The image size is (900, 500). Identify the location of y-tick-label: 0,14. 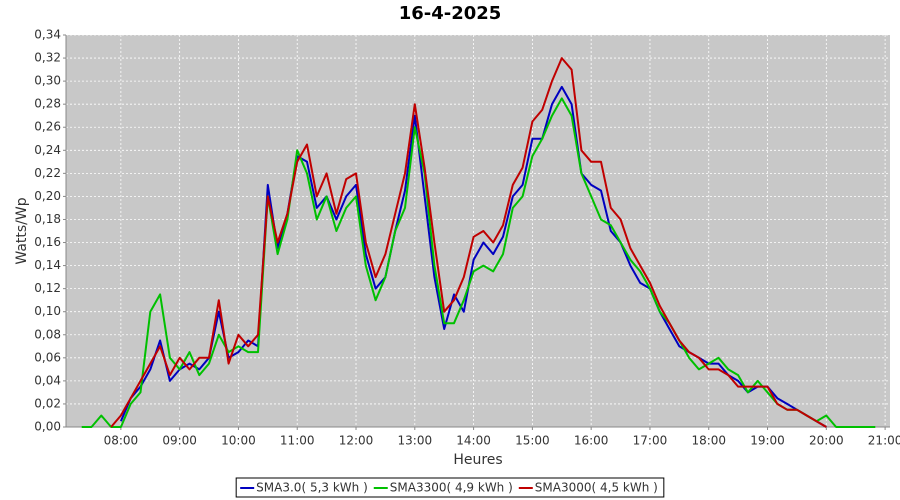
(47, 265).